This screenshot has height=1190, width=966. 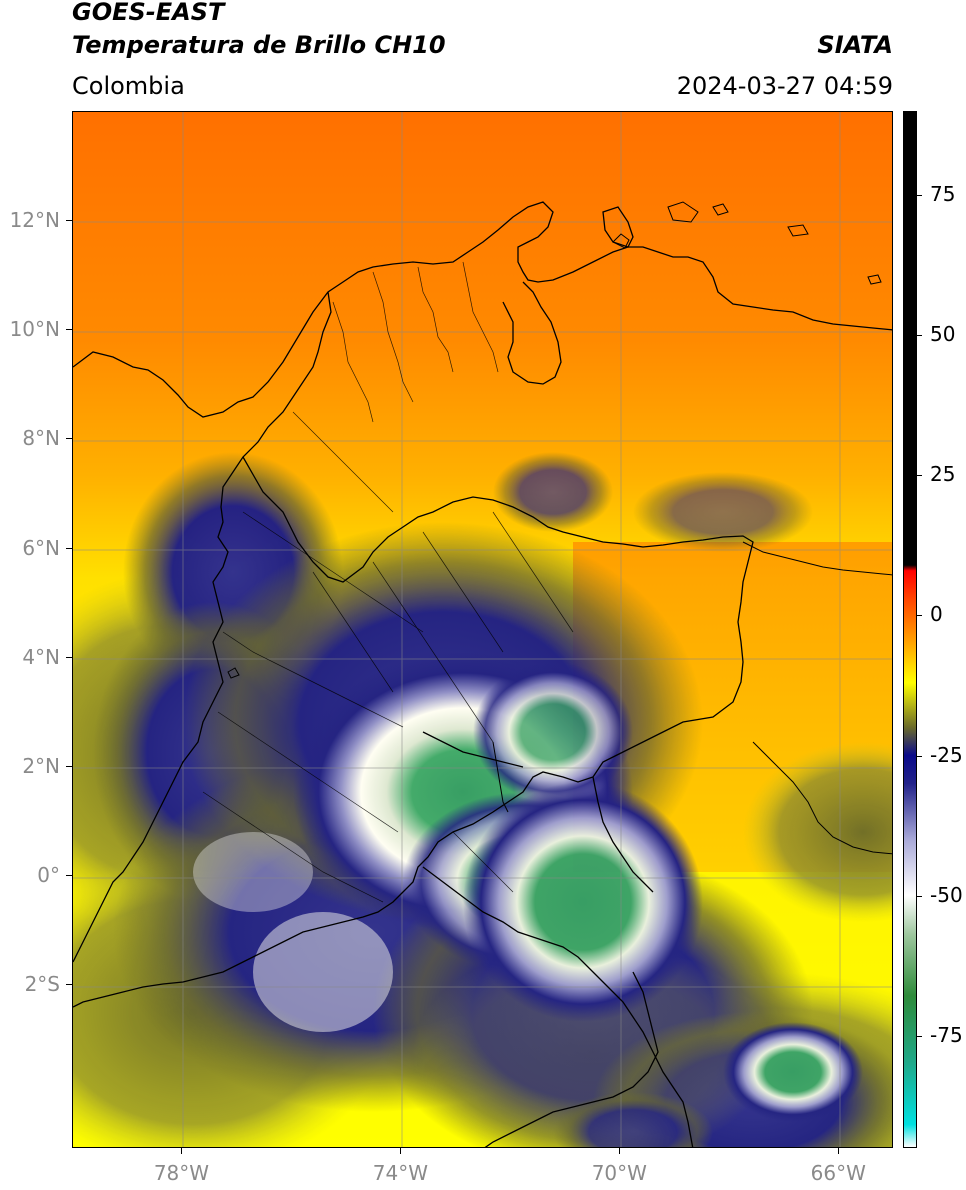 What do you see at coordinates (855, 45) in the screenshot?
I see `brand-label: SIATA` at bounding box center [855, 45].